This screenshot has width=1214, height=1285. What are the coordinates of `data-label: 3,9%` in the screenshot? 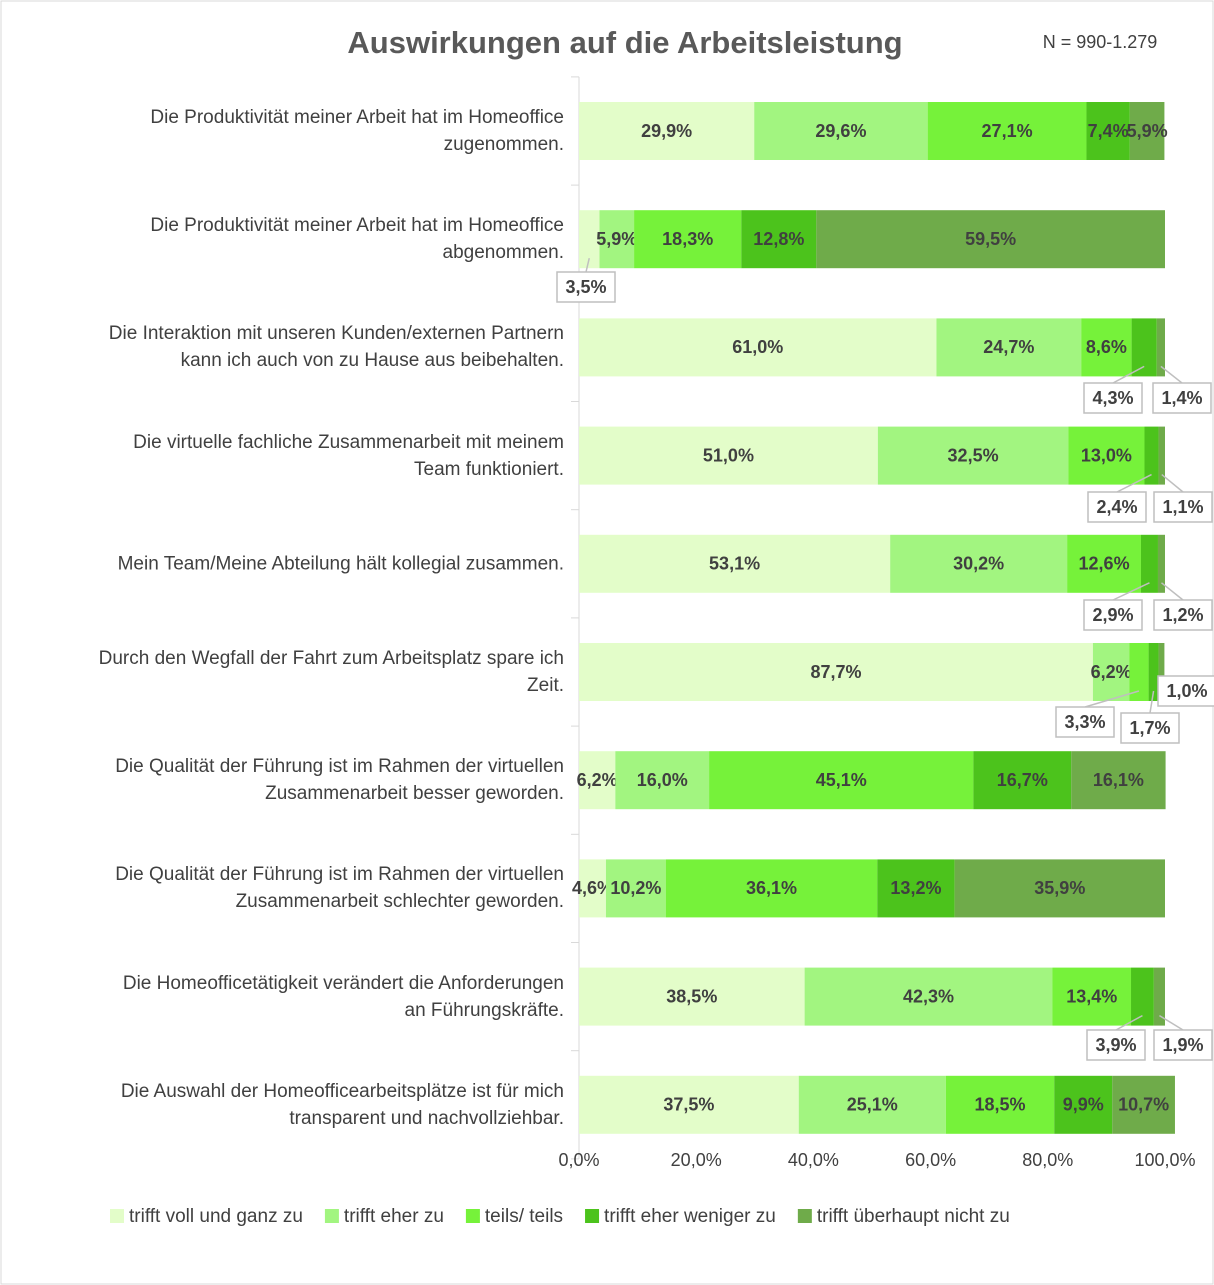 It's located at (1115, 1045).